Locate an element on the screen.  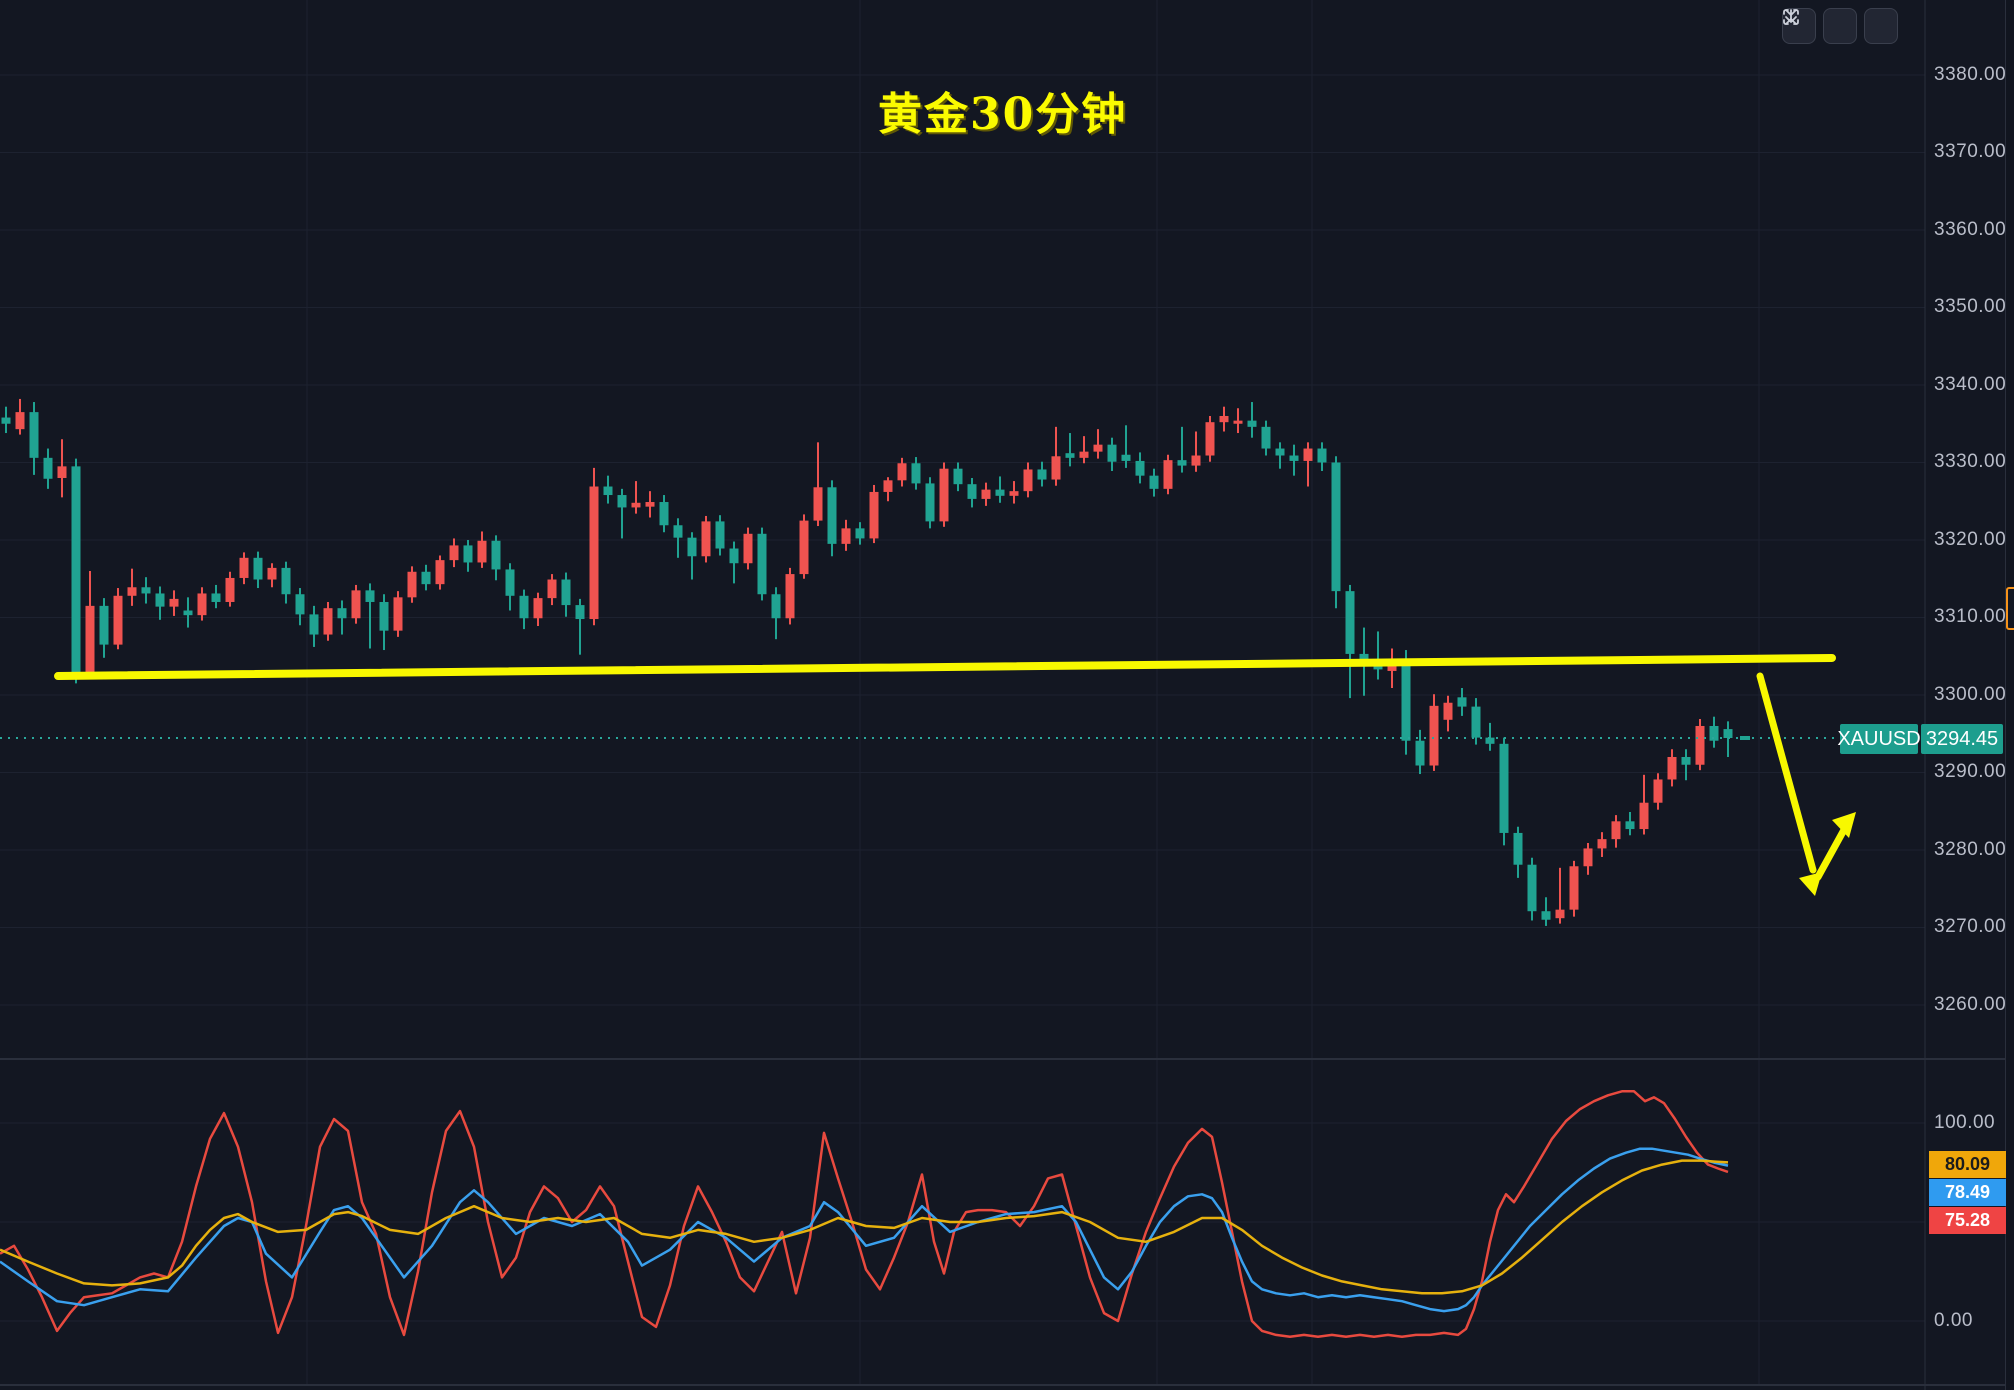
last-price-label: 3294.45 is located at coordinates (1962, 739).